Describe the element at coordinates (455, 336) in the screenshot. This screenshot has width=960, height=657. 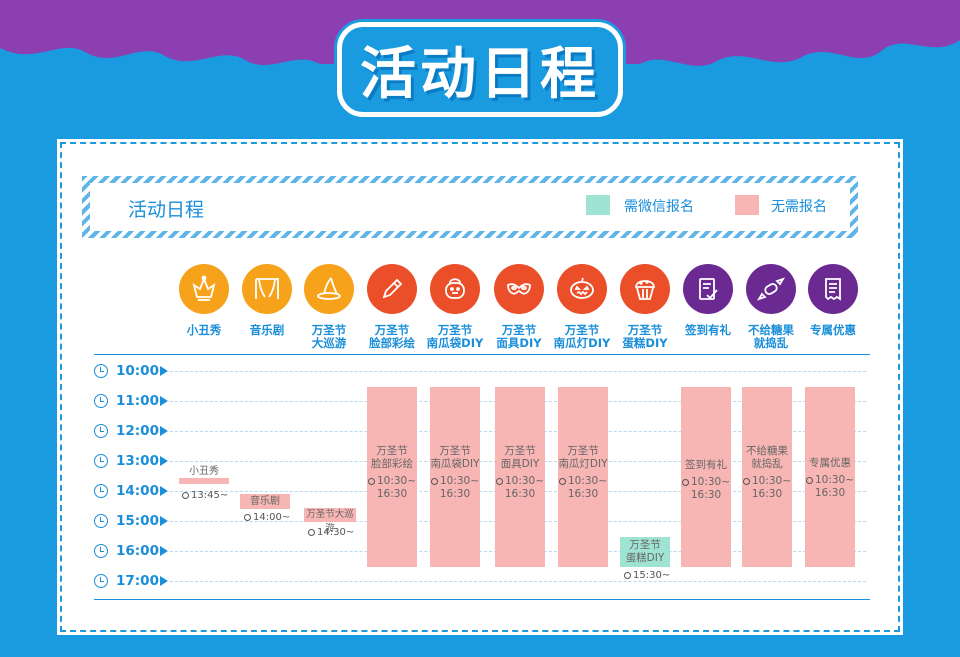
I see `category-label: 万圣节 南瓜袋DIY` at that location.